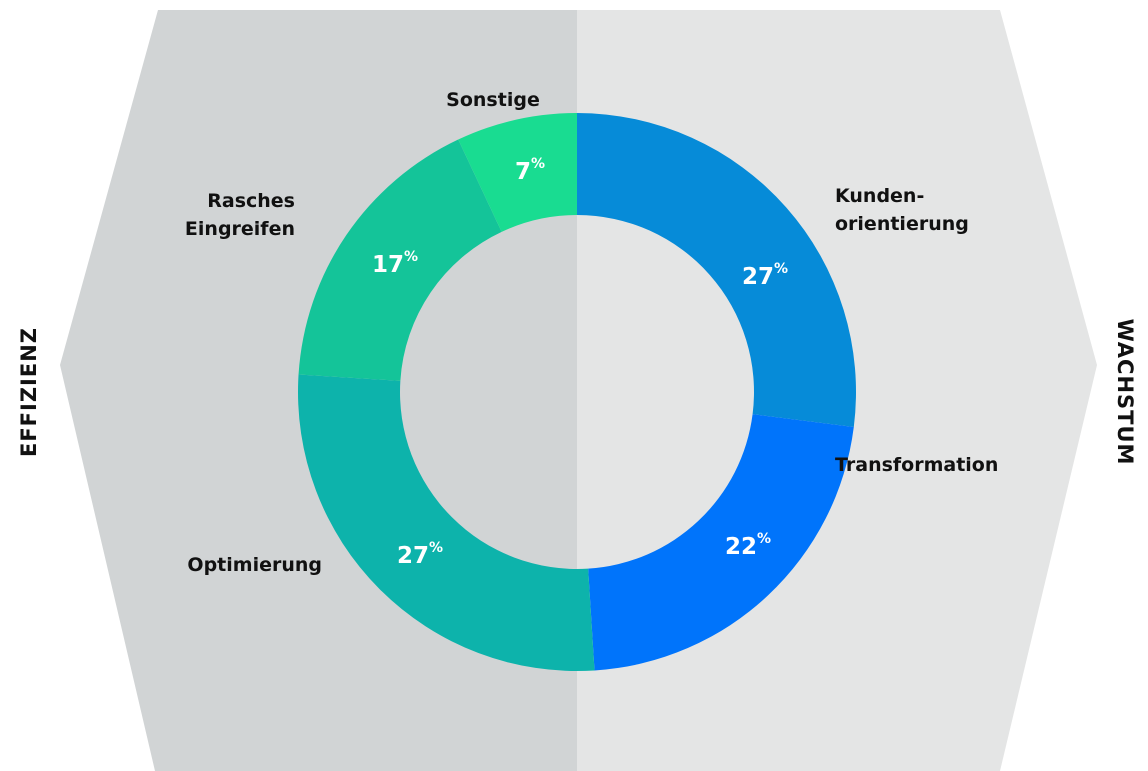  What do you see at coordinates (916, 465) in the screenshot?
I see `slice-label: Transformation` at bounding box center [916, 465].